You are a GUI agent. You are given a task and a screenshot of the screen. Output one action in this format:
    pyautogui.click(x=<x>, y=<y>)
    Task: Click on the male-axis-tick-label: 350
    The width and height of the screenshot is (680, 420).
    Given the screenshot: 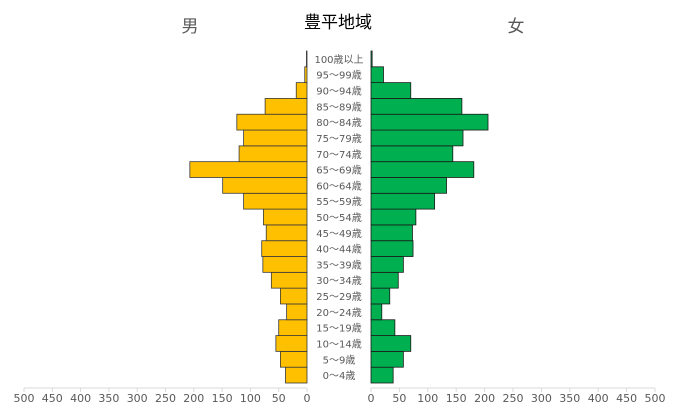 What is the action you would take?
    pyautogui.click(x=108, y=398)
    